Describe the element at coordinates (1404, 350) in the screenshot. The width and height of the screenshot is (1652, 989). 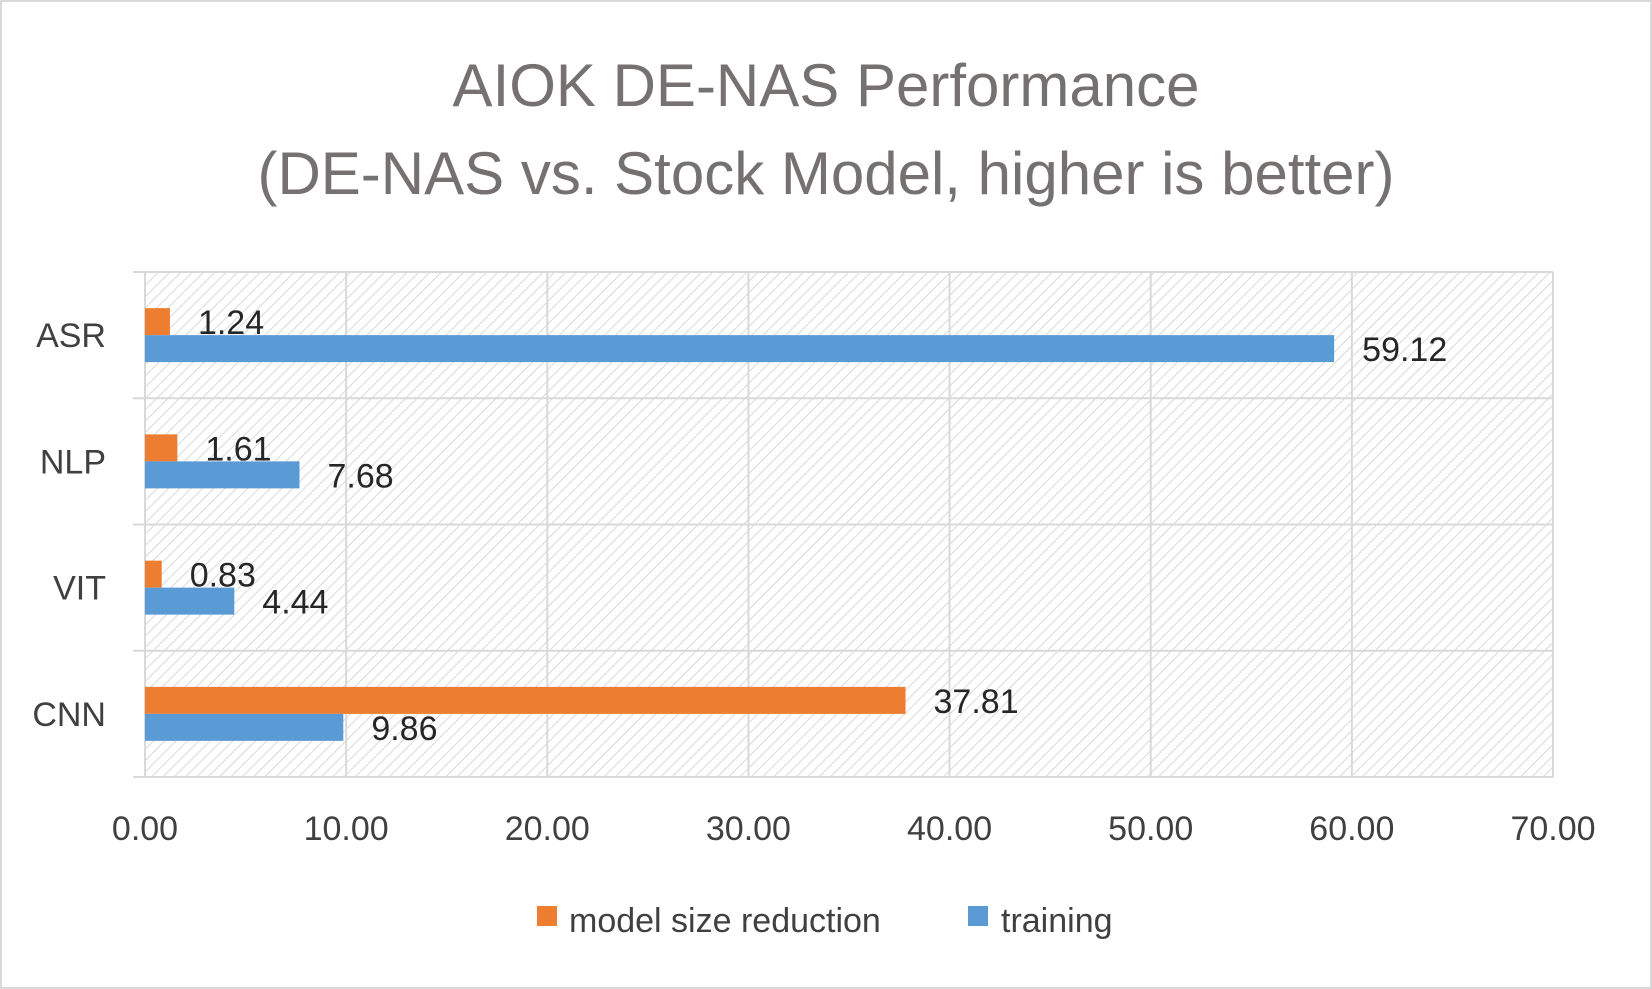
I see `data-label-training-asr: 59.12` at that location.